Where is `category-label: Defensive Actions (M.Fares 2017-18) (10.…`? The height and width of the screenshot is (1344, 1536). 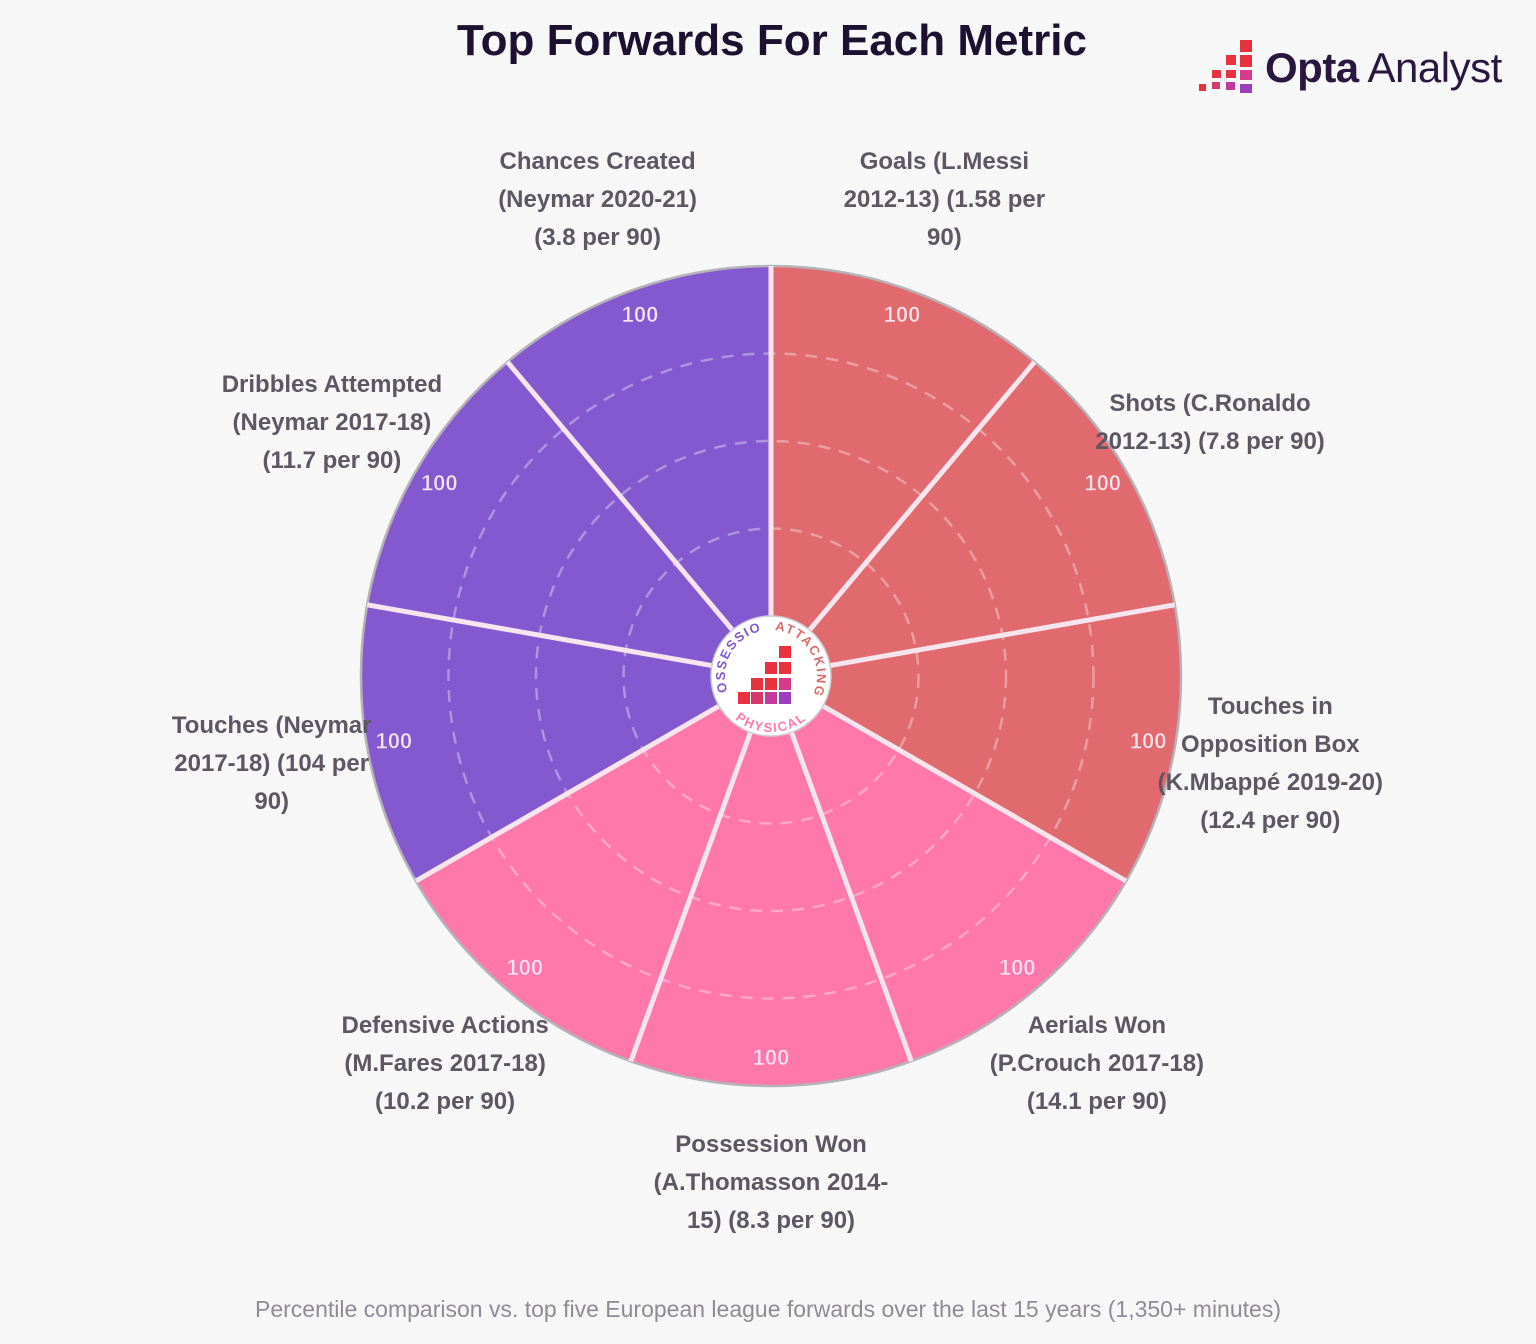 category-label: Defensive Actions (M.Fares 2017-18) (10.… is located at coordinates (445, 1064).